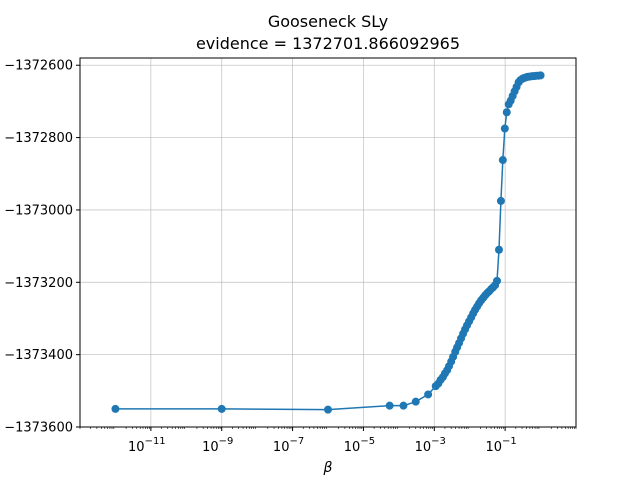 Image resolution: width=640 pixels, height=480 pixels. I want to click on x-tick-exponent: −3, so click(438, 441).